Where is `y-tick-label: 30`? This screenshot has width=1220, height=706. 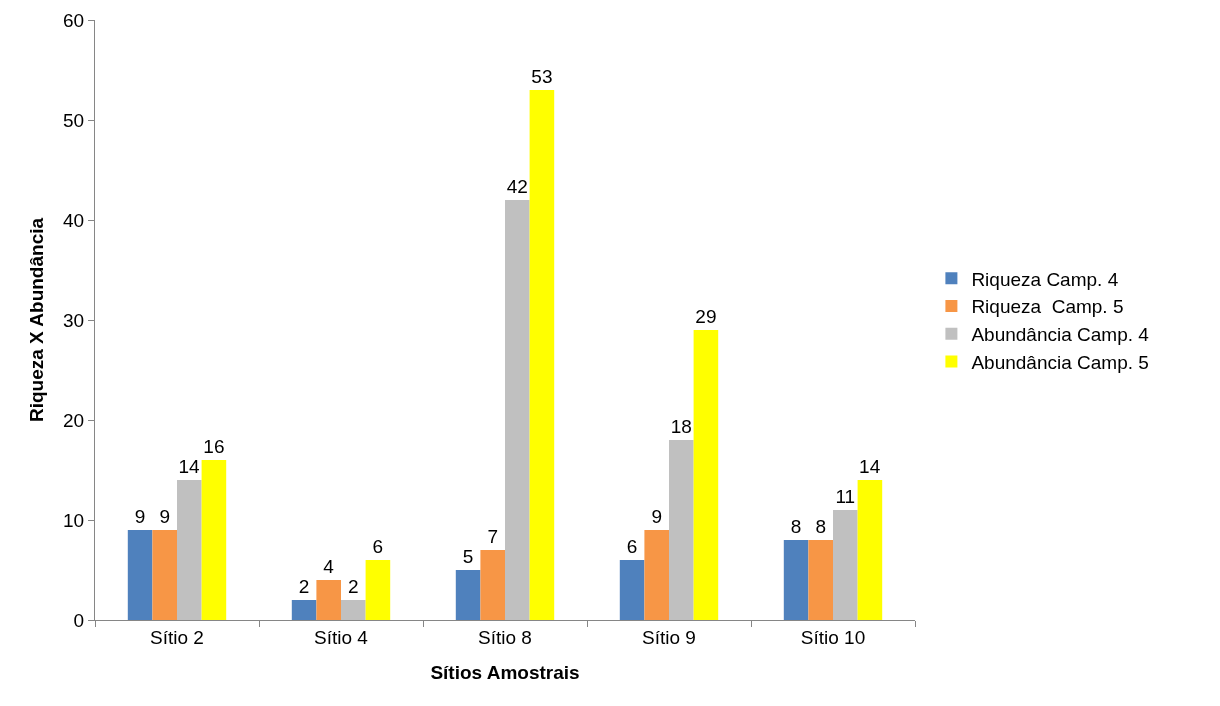 y-tick-label: 30 is located at coordinates (74, 320).